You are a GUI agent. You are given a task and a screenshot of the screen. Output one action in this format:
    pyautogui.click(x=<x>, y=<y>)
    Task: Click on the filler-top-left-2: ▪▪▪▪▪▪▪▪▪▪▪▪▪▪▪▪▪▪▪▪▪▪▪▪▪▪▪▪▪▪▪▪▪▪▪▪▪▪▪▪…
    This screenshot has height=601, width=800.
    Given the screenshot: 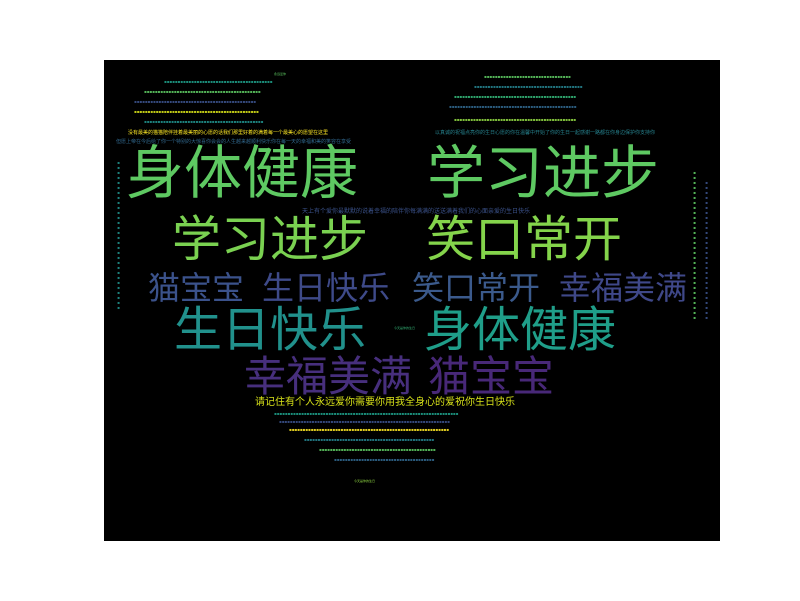 What is the action you would take?
    pyautogui.click(x=202, y=91)
    